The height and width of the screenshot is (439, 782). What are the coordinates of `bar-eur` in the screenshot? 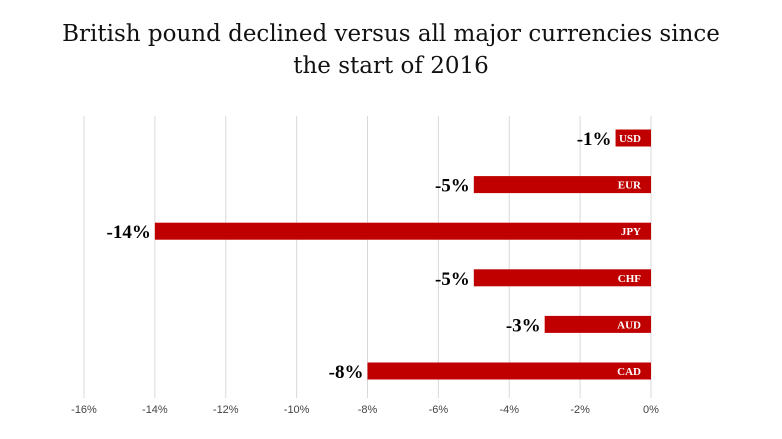 It's located at (562, 185).